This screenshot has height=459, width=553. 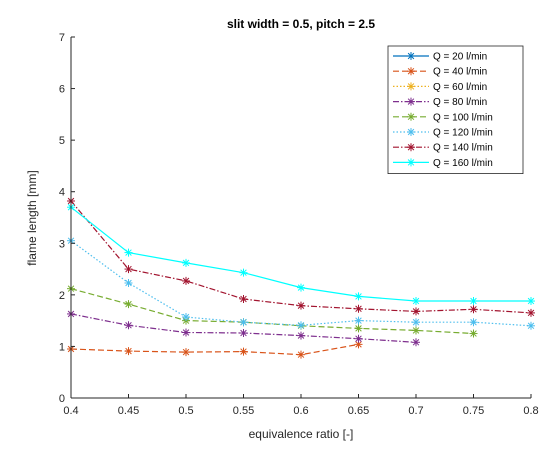 What do you see at coordinates (300, 411) in the screenshot?
I see `x-tick-label: 0.6` at bounding box center [300, 411].